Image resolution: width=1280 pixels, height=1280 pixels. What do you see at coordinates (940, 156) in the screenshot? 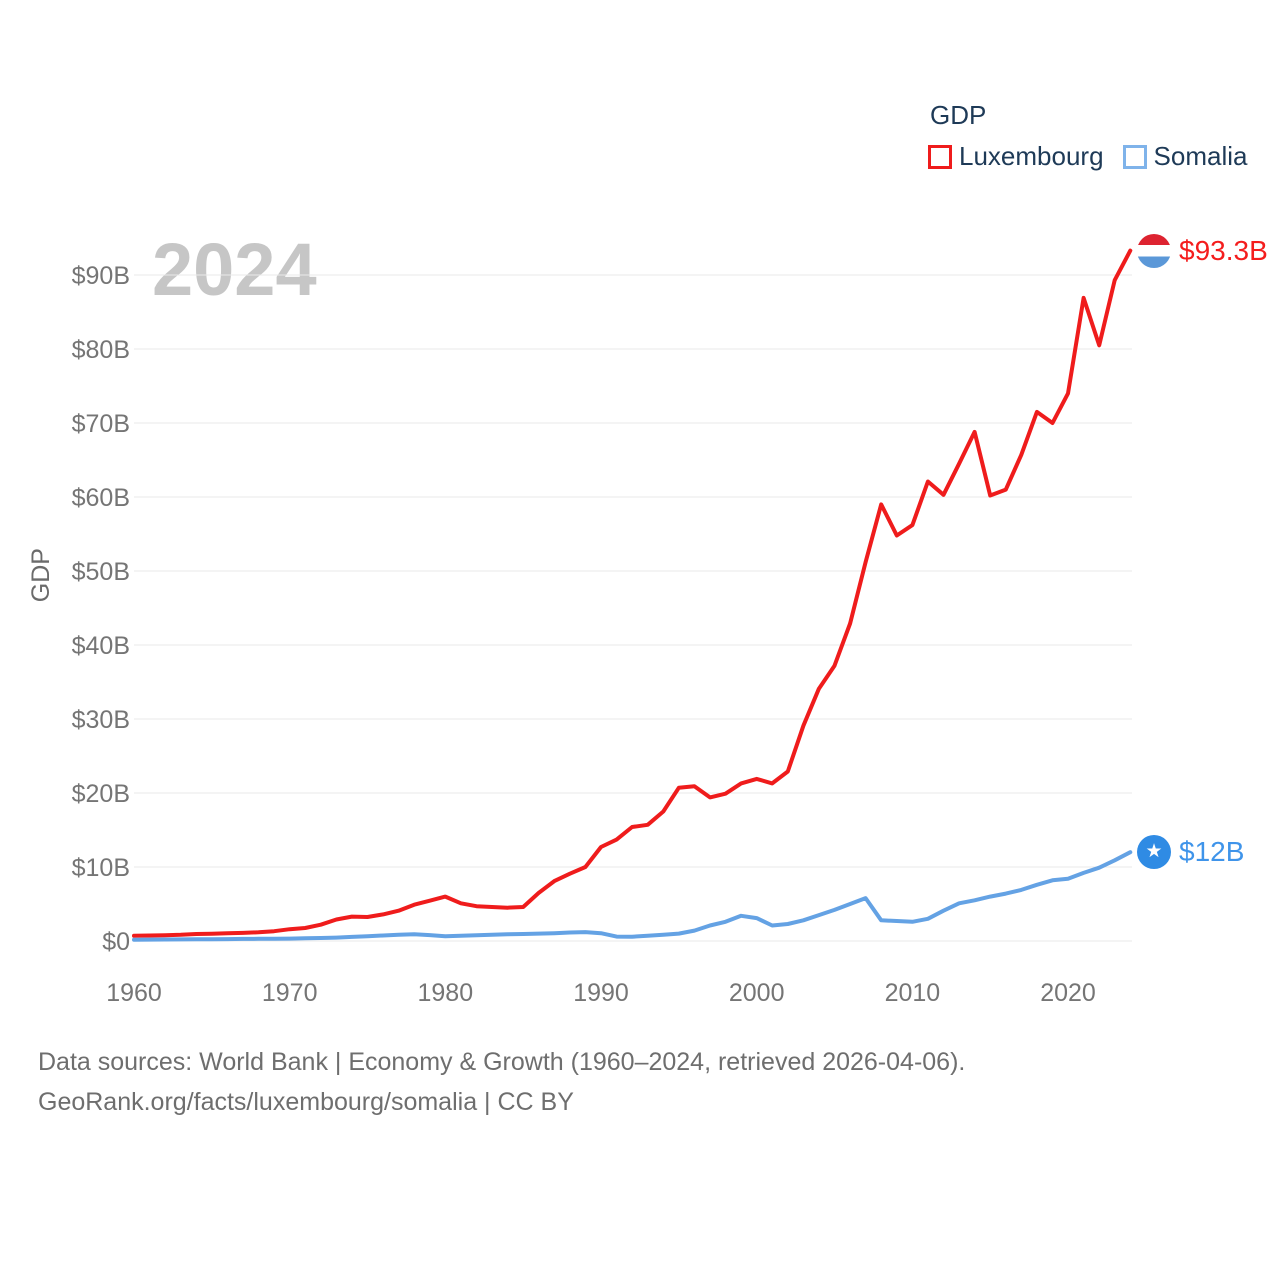
I see `legend-swatch-luxembourg` at bounding box center [940, 156].